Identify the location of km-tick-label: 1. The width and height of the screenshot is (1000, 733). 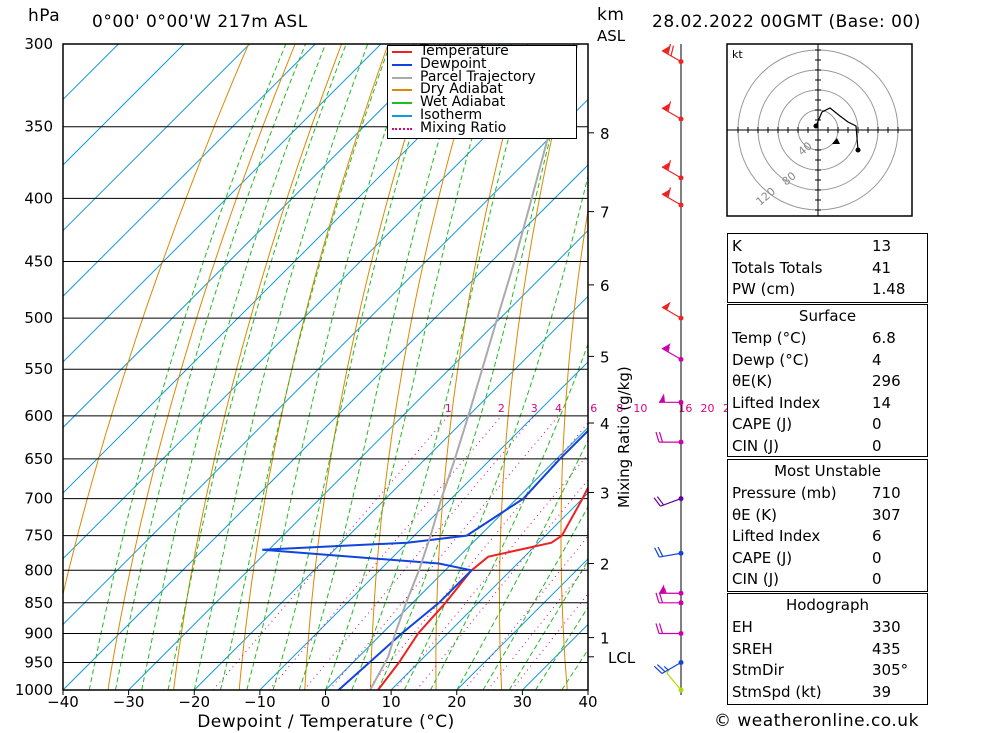
(605, 639).